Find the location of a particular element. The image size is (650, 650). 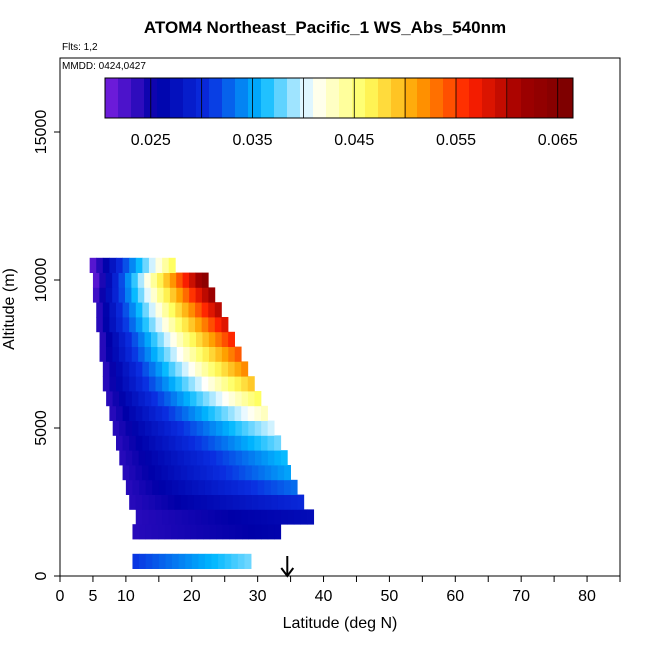

colorbar-tick-label: 0.035 is located at coordinates (252, 140).